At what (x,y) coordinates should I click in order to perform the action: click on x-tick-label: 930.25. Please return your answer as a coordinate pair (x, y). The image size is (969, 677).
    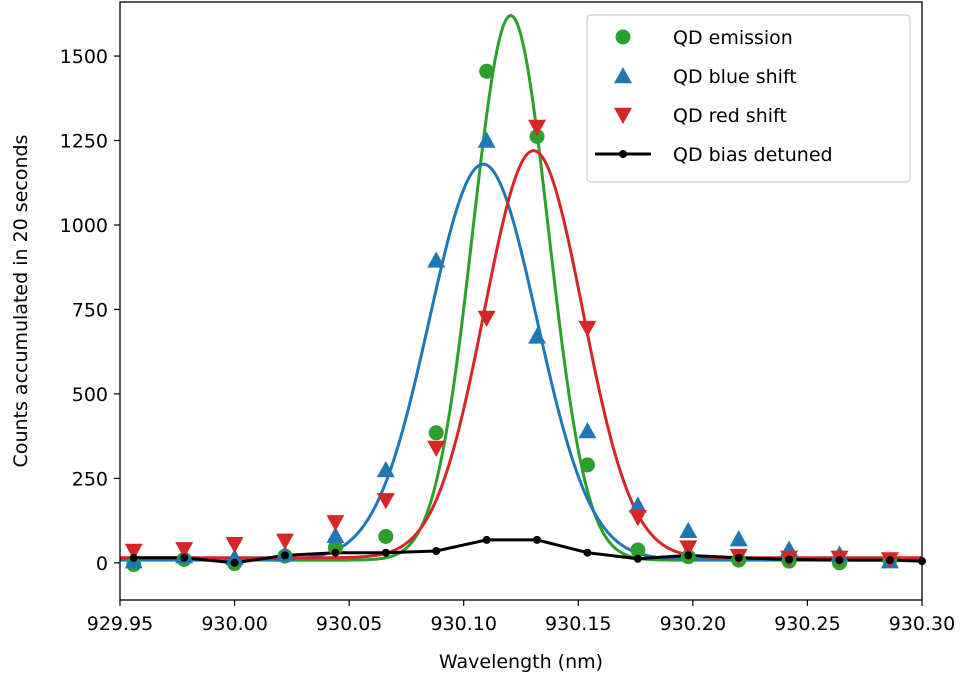
    Looking at the image, I should click on (807, 624).